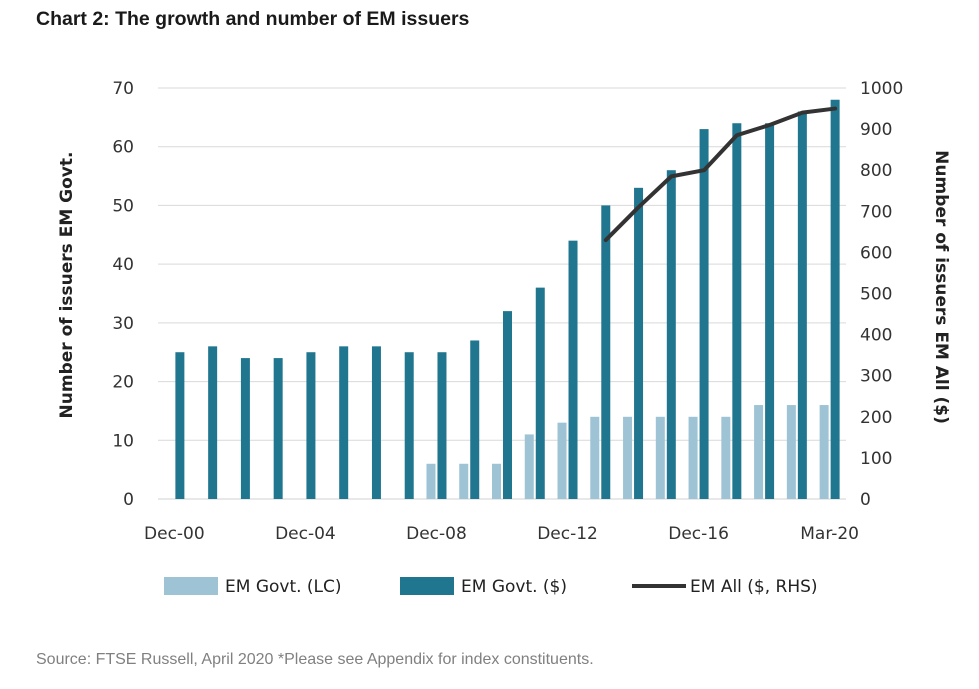  Describe the element at coordinates (128, 500) in the screenshot. I see `y-tick-label: 0` at that location.